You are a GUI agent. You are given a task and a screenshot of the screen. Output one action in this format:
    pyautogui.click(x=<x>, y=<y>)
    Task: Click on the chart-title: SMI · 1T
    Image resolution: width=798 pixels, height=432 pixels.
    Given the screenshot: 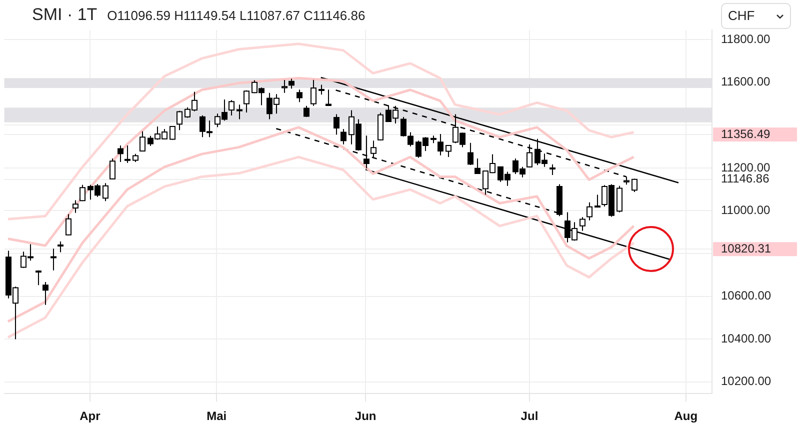 What is the action you would take?
    pyautogui.click(x=65, y=14)
    